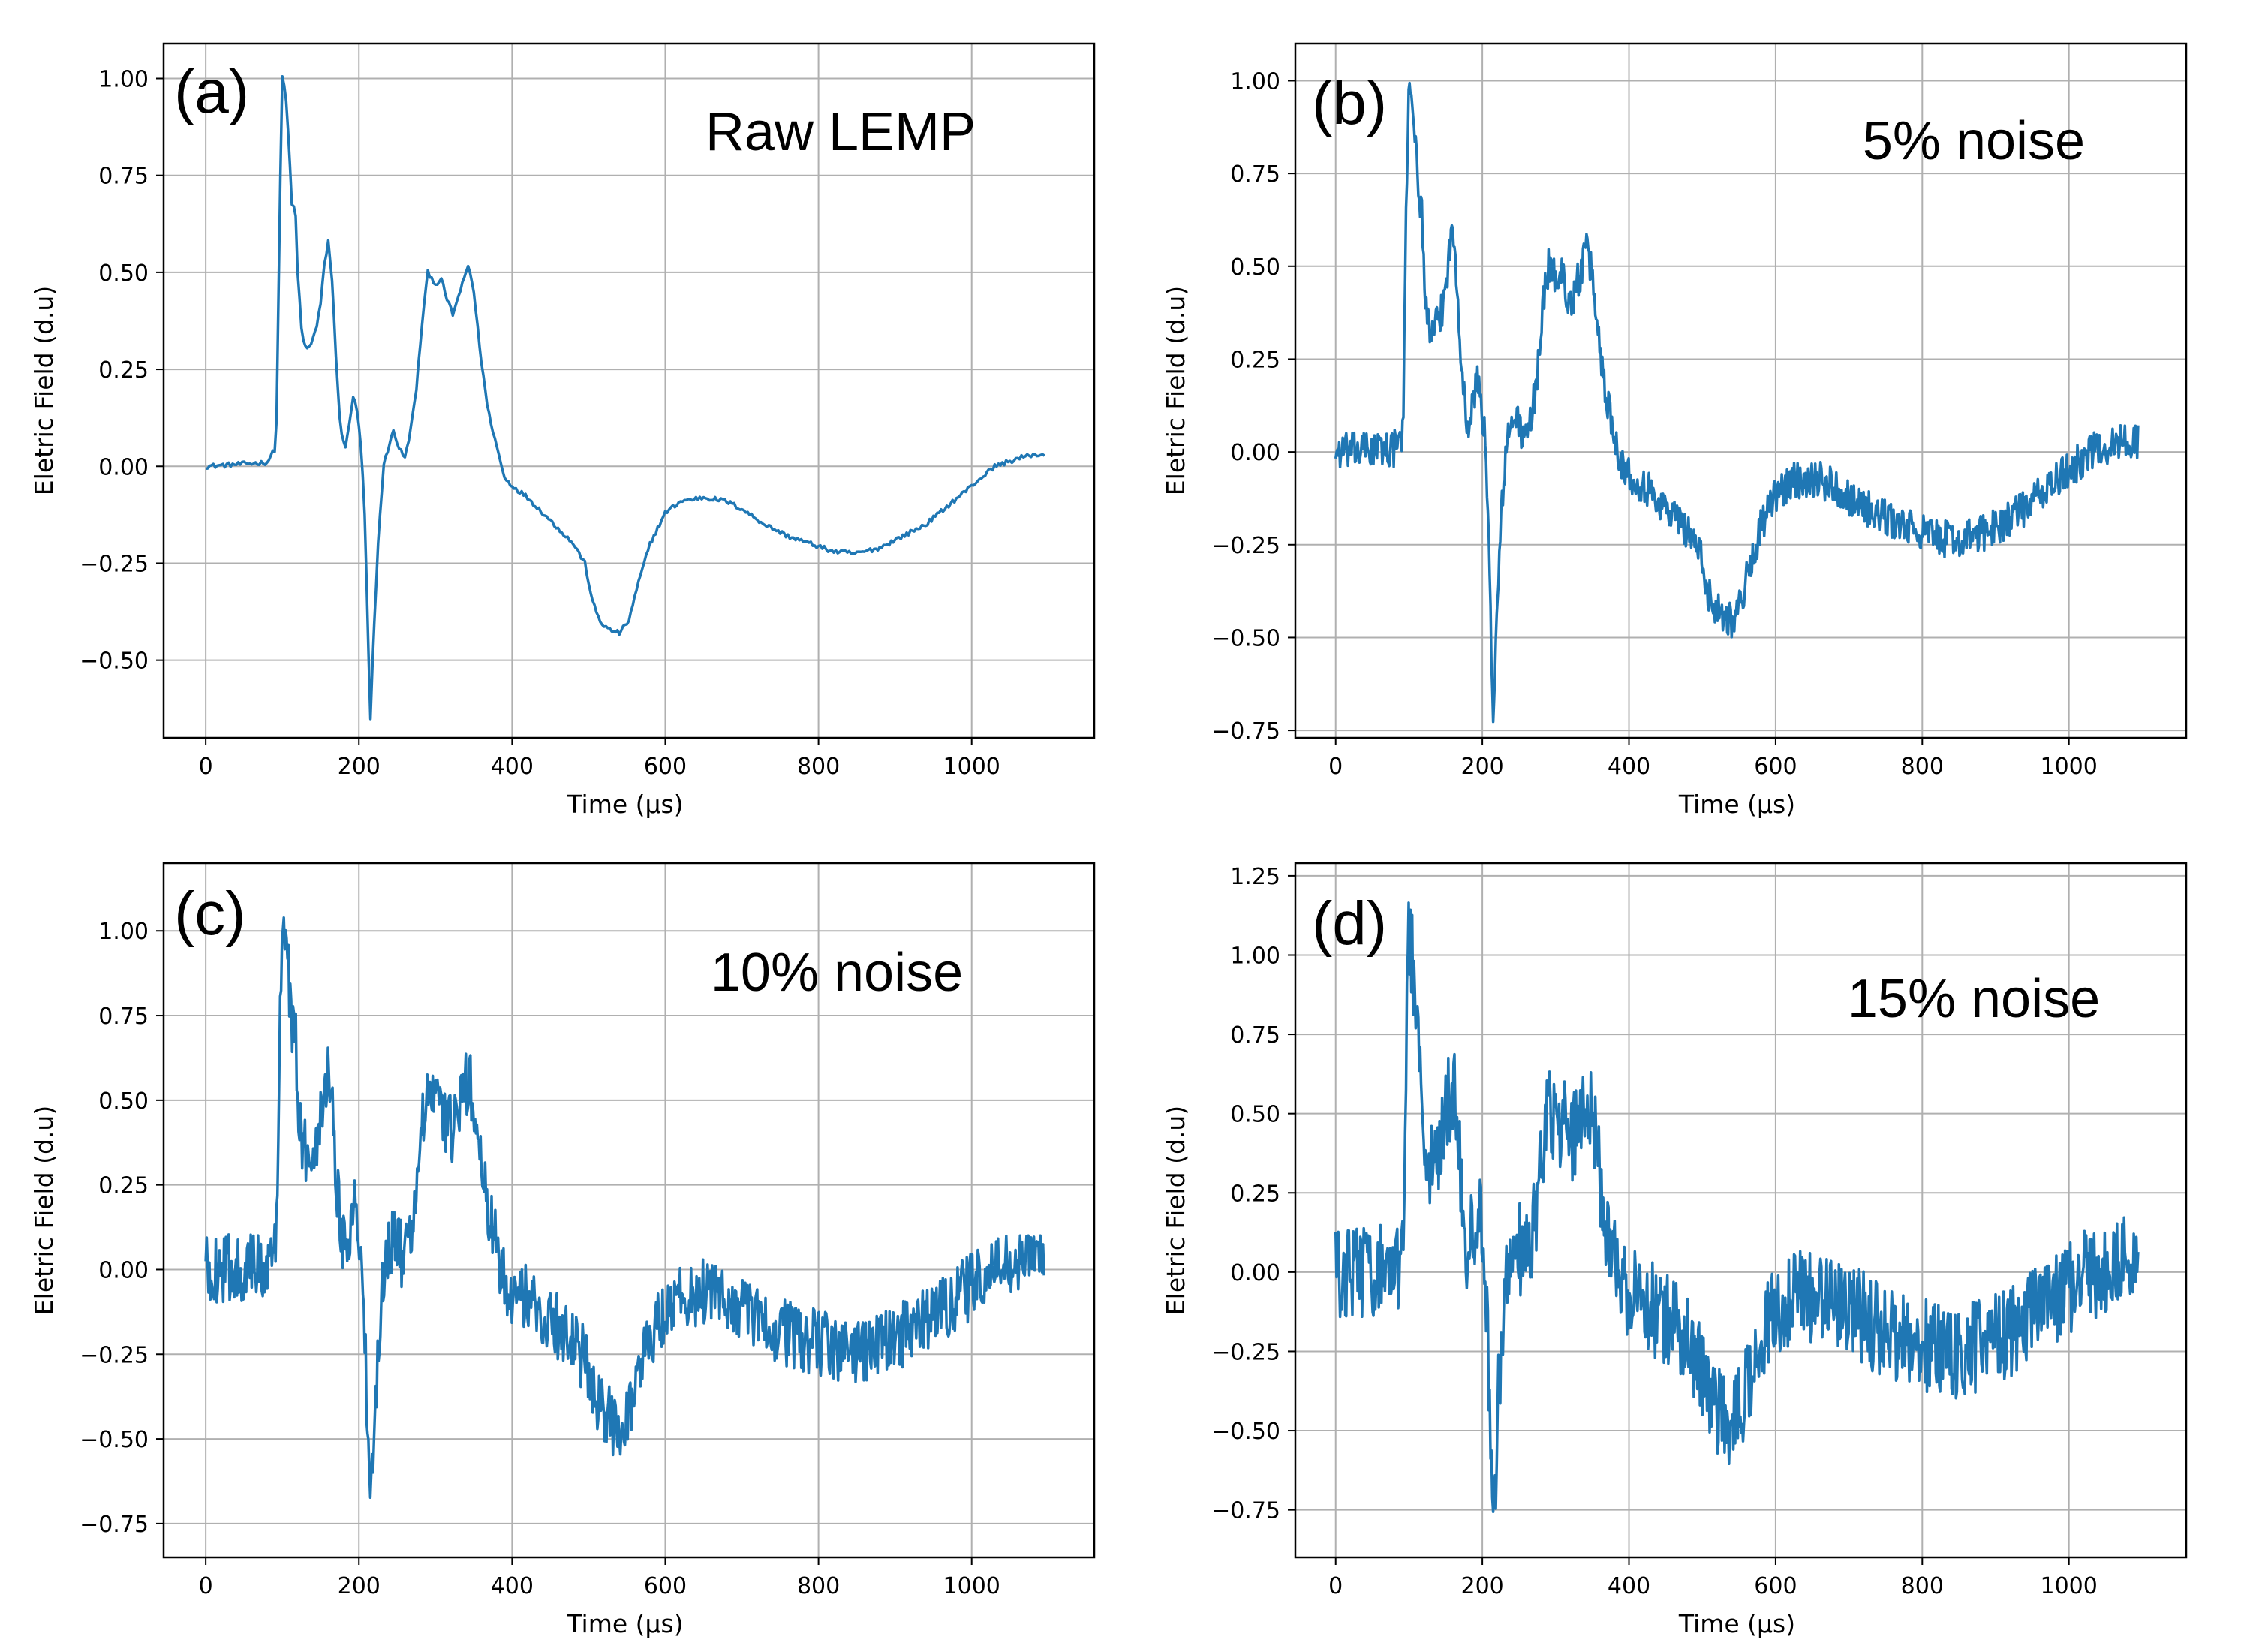 The height and width of the screenshot is (1652, 2247). I want to click on panel-label: (b), so click(1349, 103).